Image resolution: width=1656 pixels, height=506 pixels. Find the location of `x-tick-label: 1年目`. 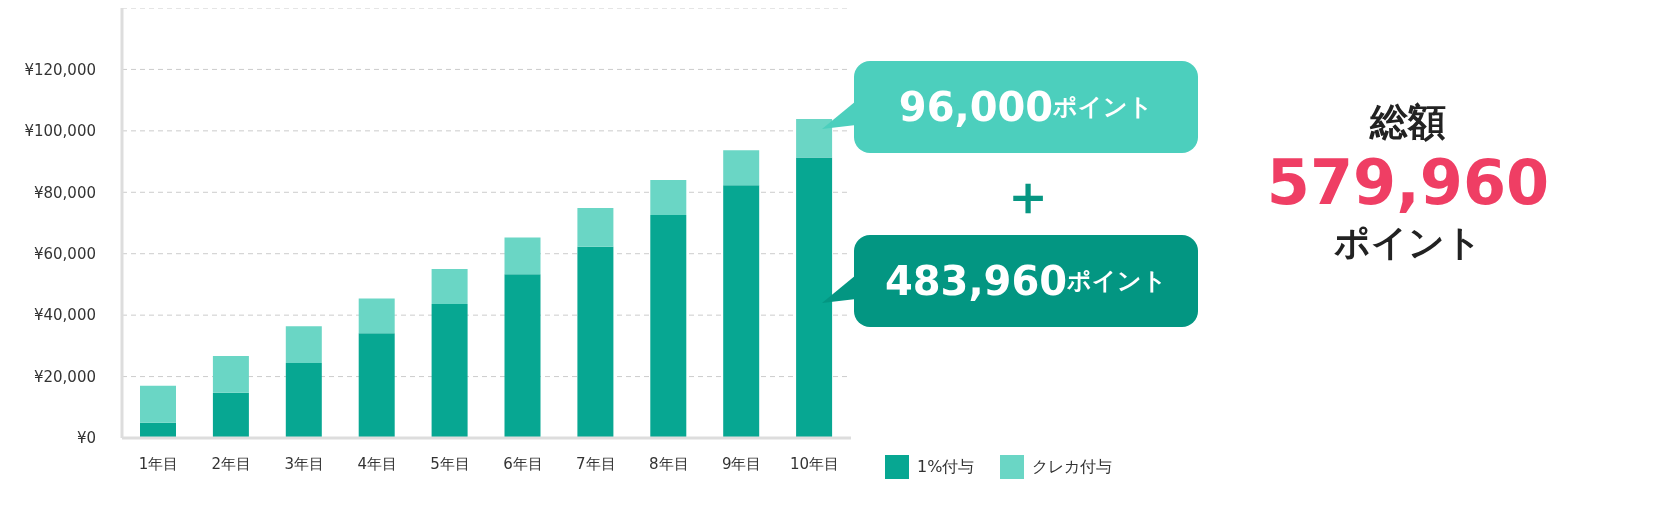

x-tick-label: 1年目 is located at coordinates (158, 463).